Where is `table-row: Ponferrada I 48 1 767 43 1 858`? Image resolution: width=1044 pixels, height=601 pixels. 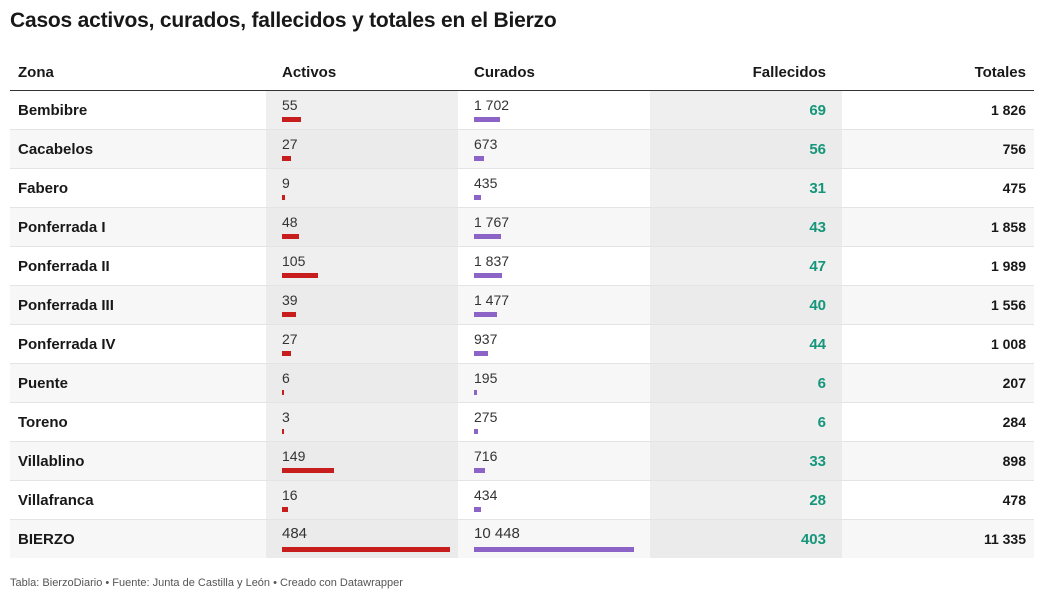 table-row: Ponferrada I 48 1 767 43 1 858 is located at coordinates (522, 227).